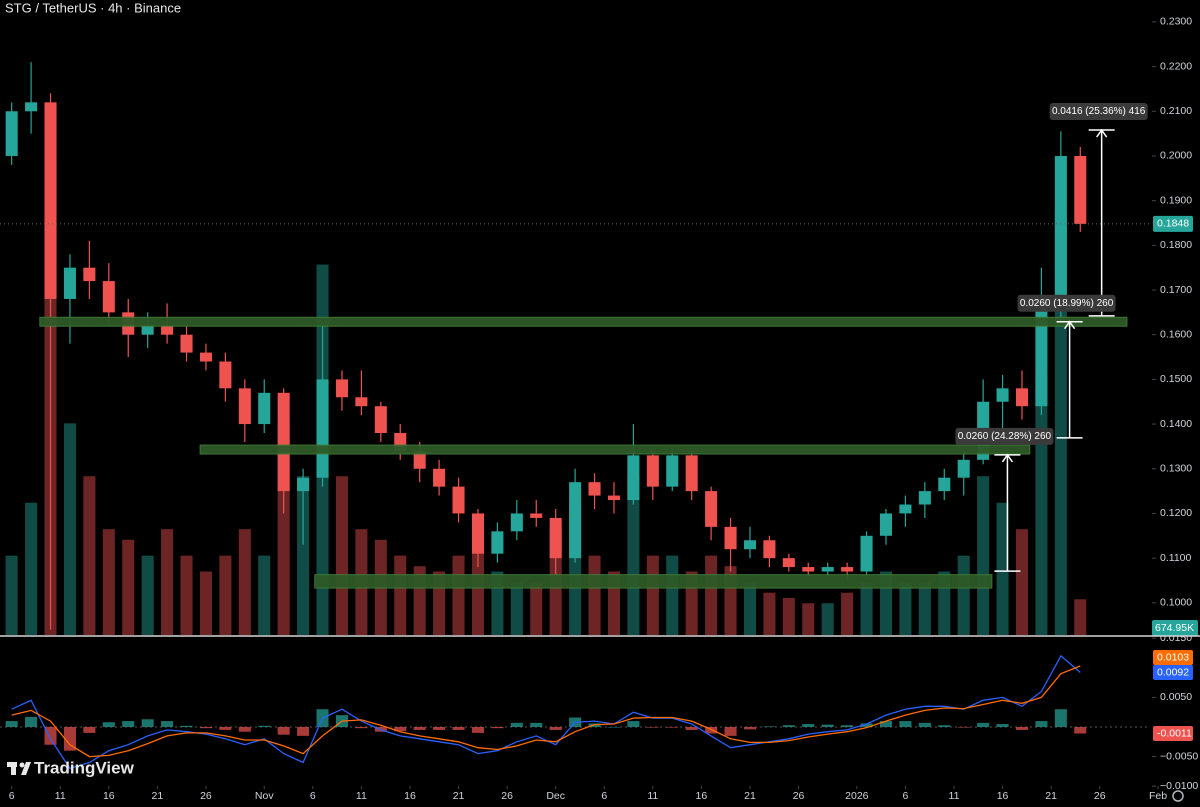 This screenshot has height=807, width=1200. What do you see at coordinates (954, 796) in the screenshot?
I see `x-tick-label: 11` at bounding box center [954, 796].